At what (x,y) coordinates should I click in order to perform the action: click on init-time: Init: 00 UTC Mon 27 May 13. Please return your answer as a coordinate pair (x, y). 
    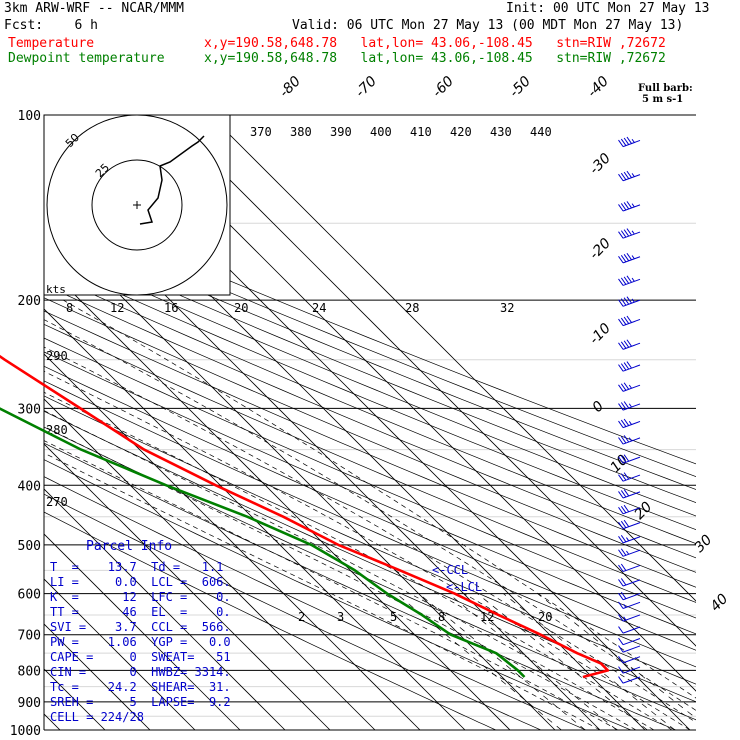
    Looking at the image, I should click on (608, 8).